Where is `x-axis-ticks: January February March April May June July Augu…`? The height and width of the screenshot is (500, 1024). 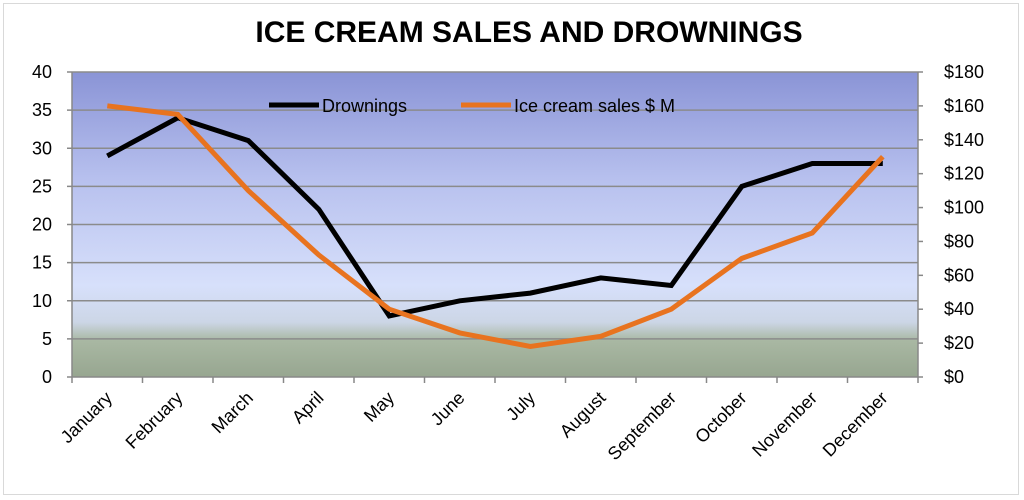
x-axis-ticks: January February March April May June July Augu… is located at coordinates (488, 420).